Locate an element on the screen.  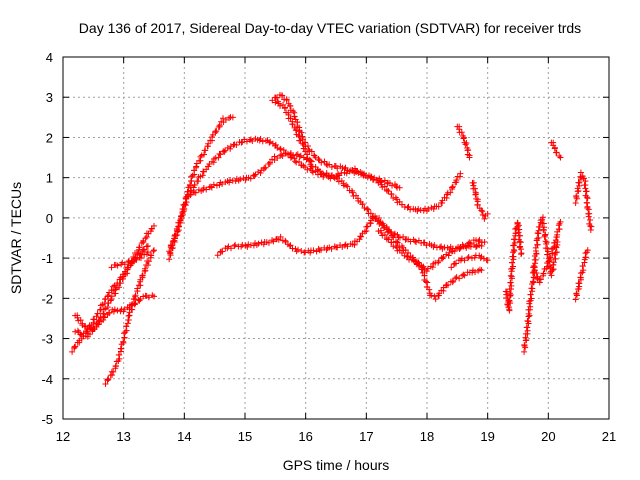
series-track-k is located at coordinates (349, 258).